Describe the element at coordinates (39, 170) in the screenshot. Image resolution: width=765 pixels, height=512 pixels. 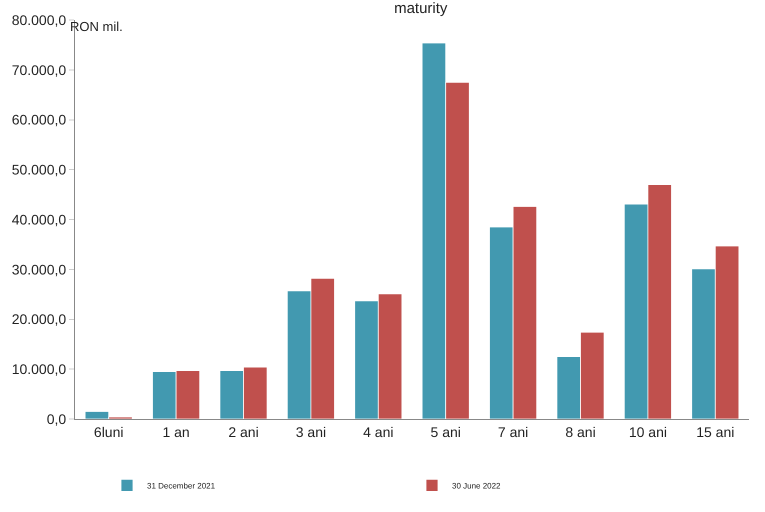
I see `y-tick-label: 50.000,0` at that location.